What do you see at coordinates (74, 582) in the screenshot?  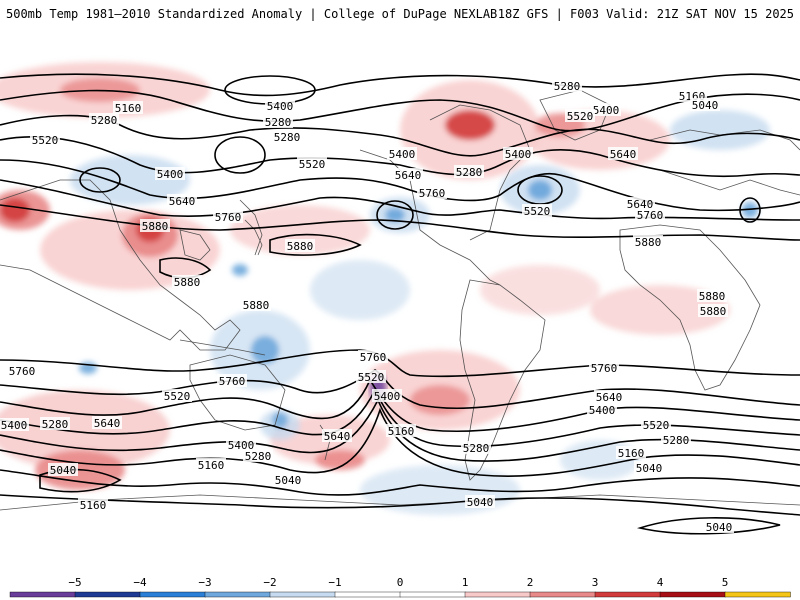 I see `colorbar-tick-label: −5` at bounding box center [74, 582].